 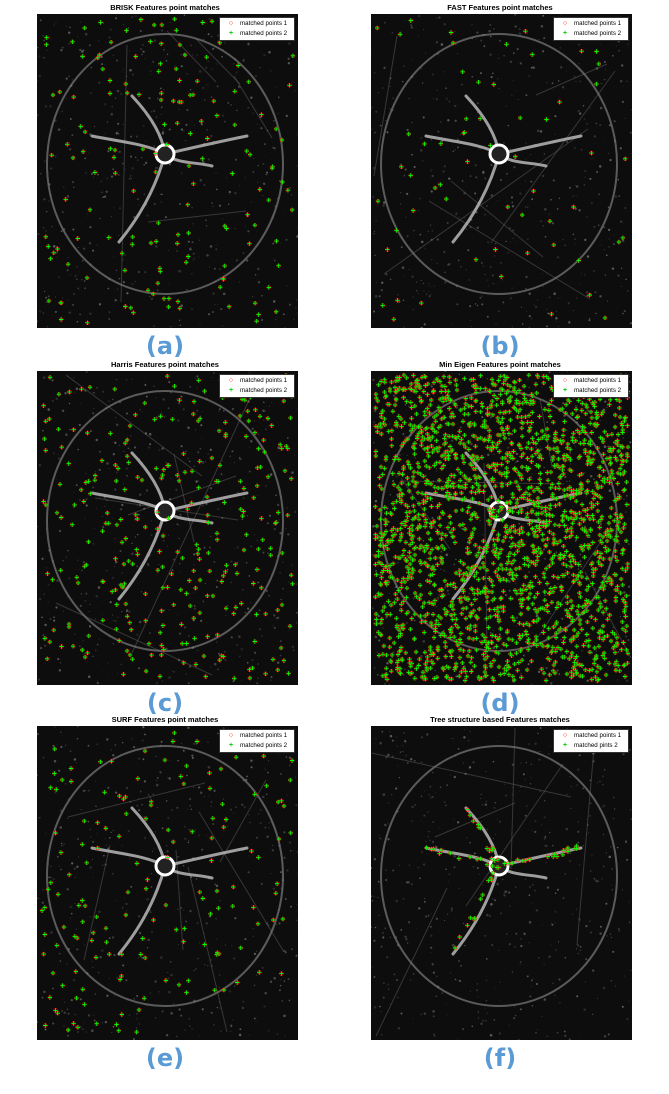 What do you see at coordinates (165, 364) in the screenshot?
I see `panel-title: Harris Features point matches` at bounding box center [165, 364].